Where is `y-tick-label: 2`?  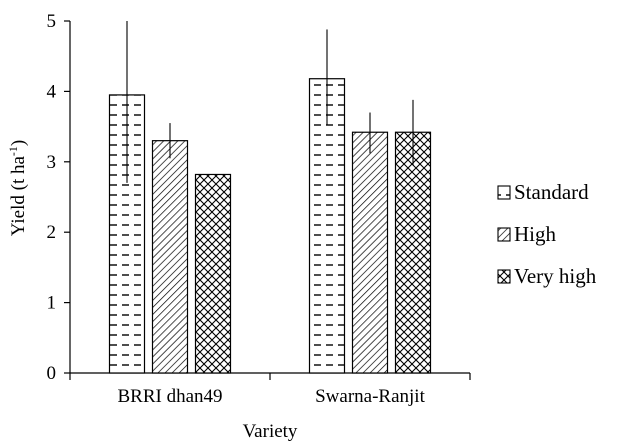
y-tick-label: 2 is located at coordinates (52, 232).